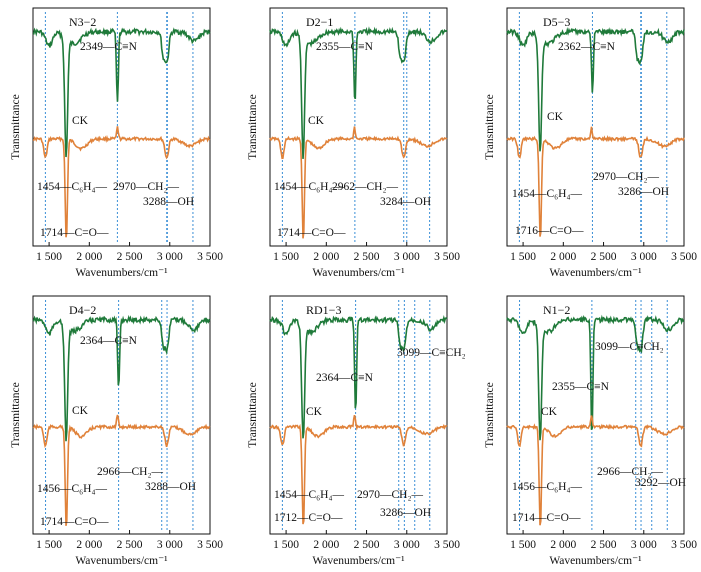  What do you see at coordinates (82, 22) in the screenshot?
I see `panel-title: N3−2` at bounding box center [82, 22].